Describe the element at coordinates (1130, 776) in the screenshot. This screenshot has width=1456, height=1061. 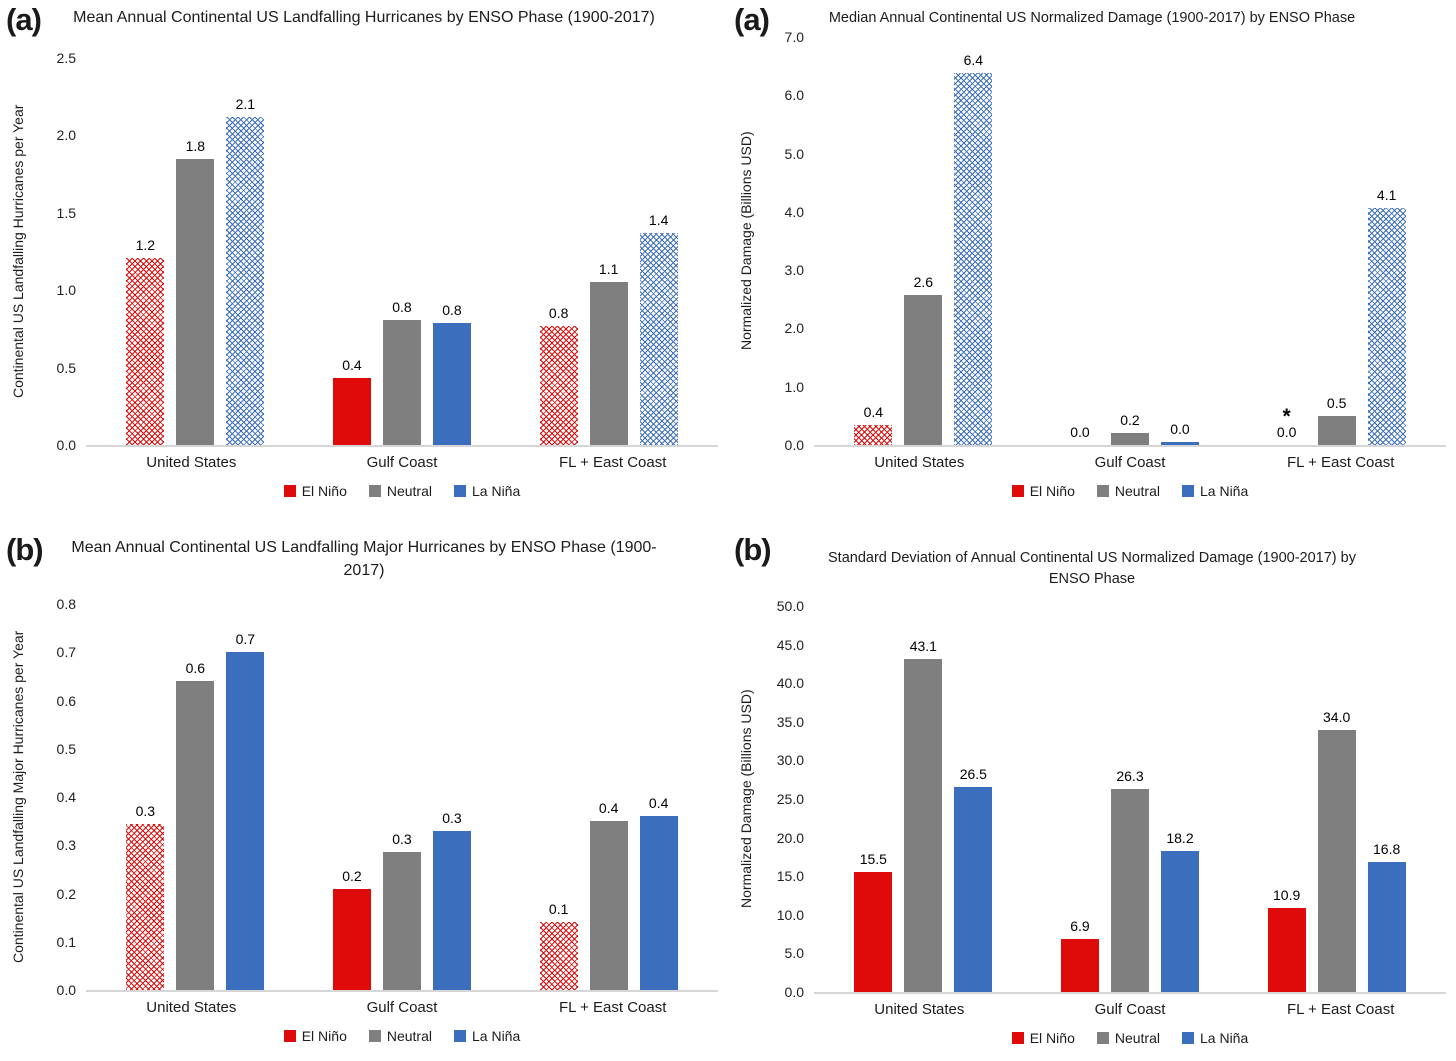
I see `bar-value-label: 26.3` at that location.